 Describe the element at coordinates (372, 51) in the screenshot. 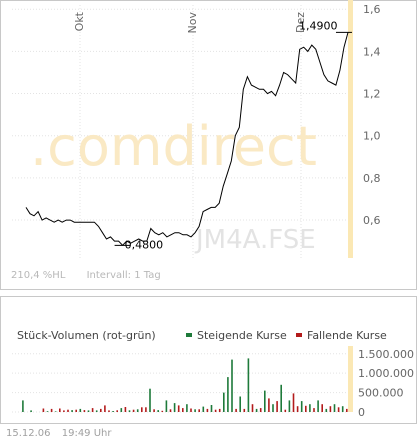

I see `price-y-tick: 1,4` at that location.